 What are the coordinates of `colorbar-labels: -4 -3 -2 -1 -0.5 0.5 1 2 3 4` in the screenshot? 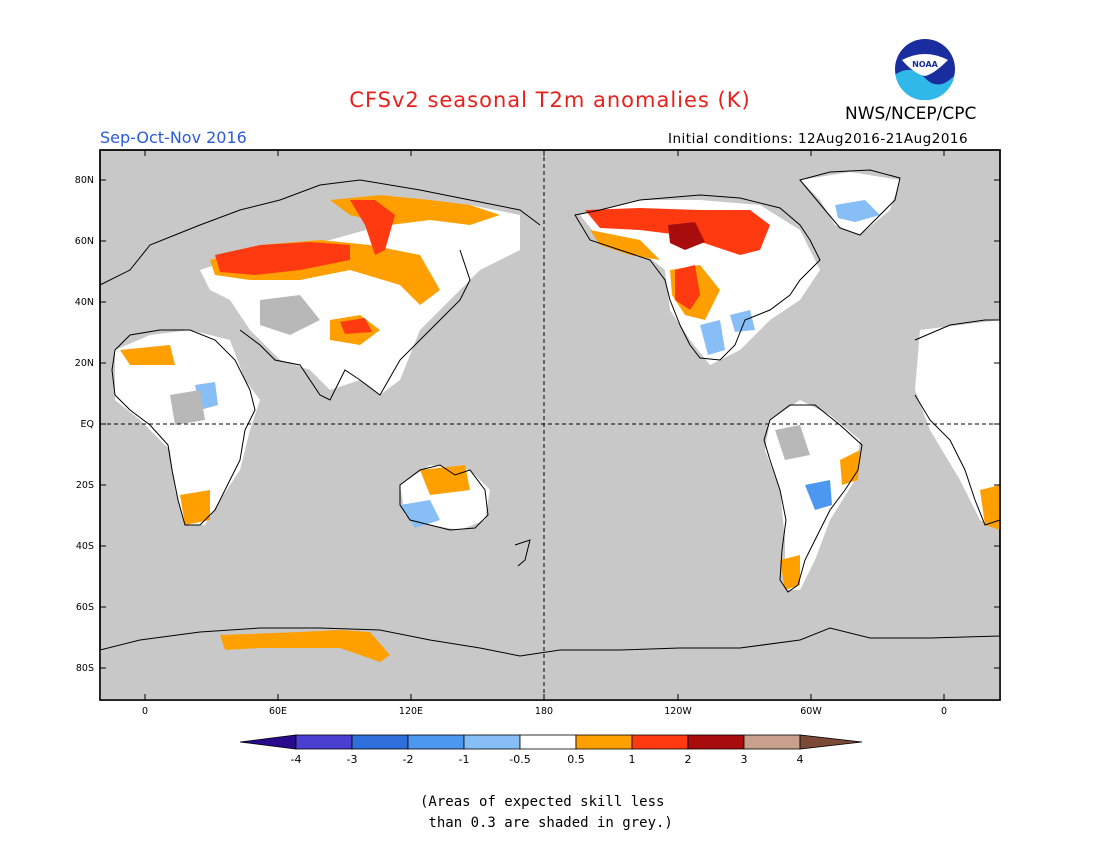 It's located at (547, 759).